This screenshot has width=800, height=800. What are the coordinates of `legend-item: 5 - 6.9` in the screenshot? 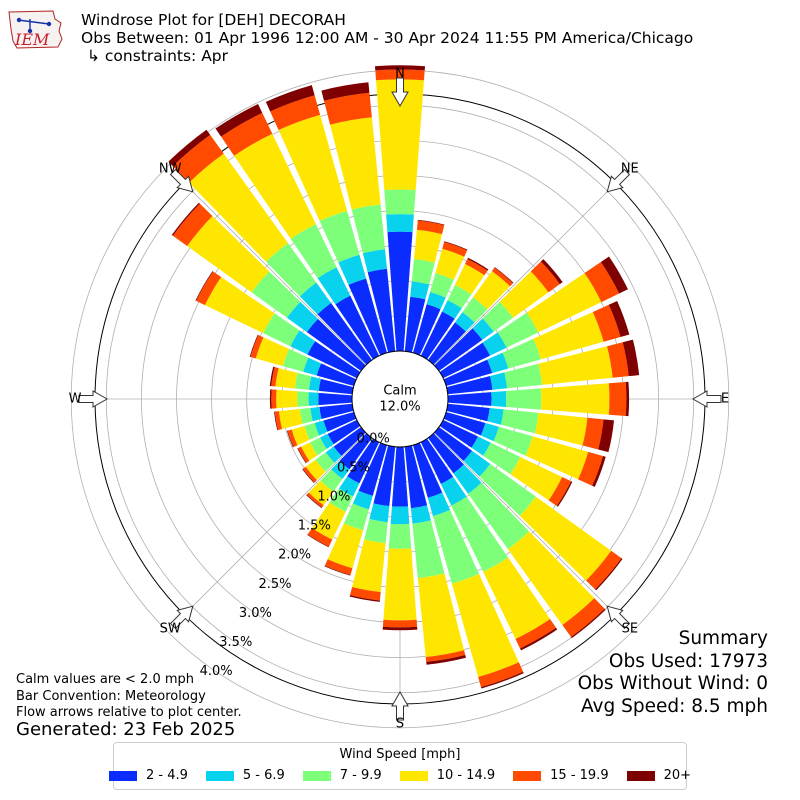 It's located at (245, 775).